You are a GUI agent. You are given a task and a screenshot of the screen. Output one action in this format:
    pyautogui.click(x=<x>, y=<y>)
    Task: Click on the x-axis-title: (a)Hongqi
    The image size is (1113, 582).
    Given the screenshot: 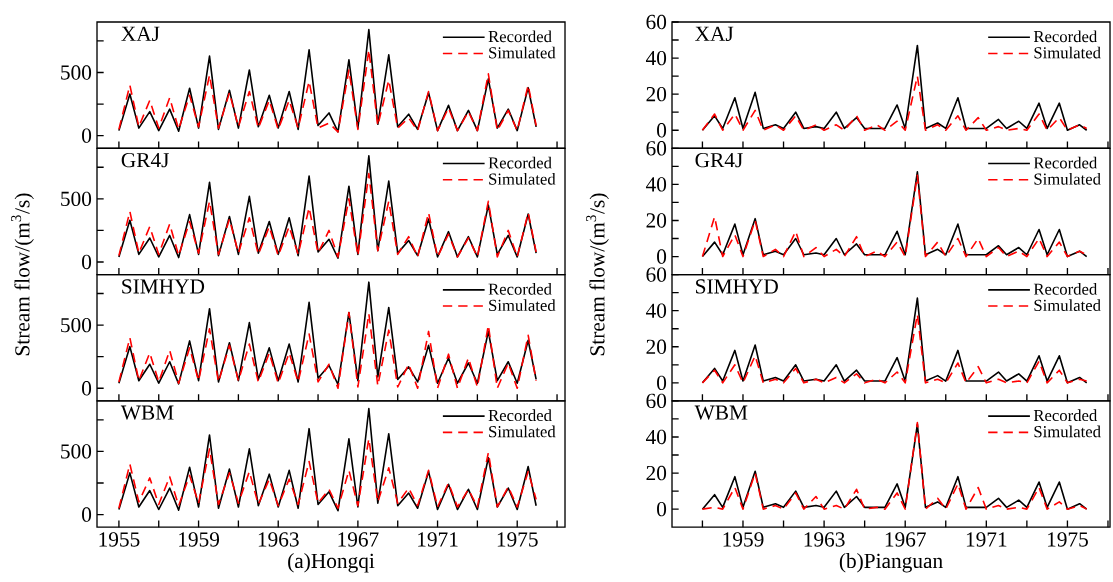 What is the action you would take?
    pyautogui.click(x=331, y=563)
    